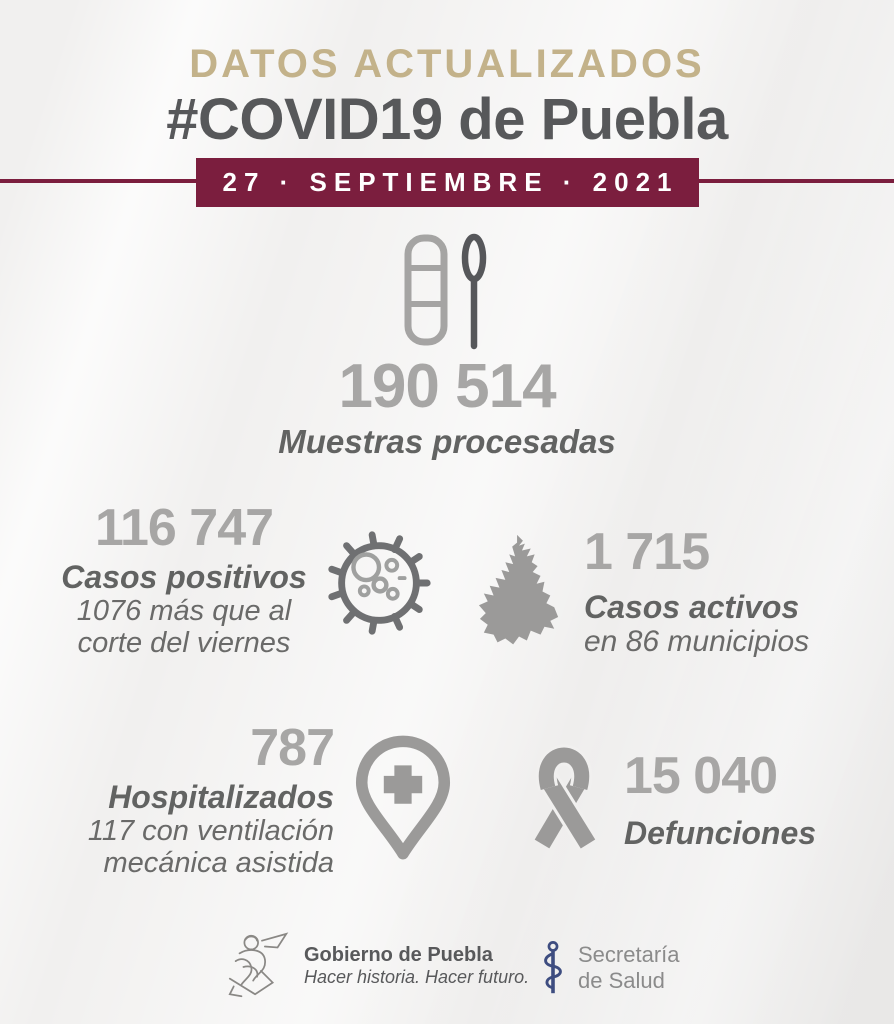  I want to click on ribbon-icon-wrap, so click(564, 800).